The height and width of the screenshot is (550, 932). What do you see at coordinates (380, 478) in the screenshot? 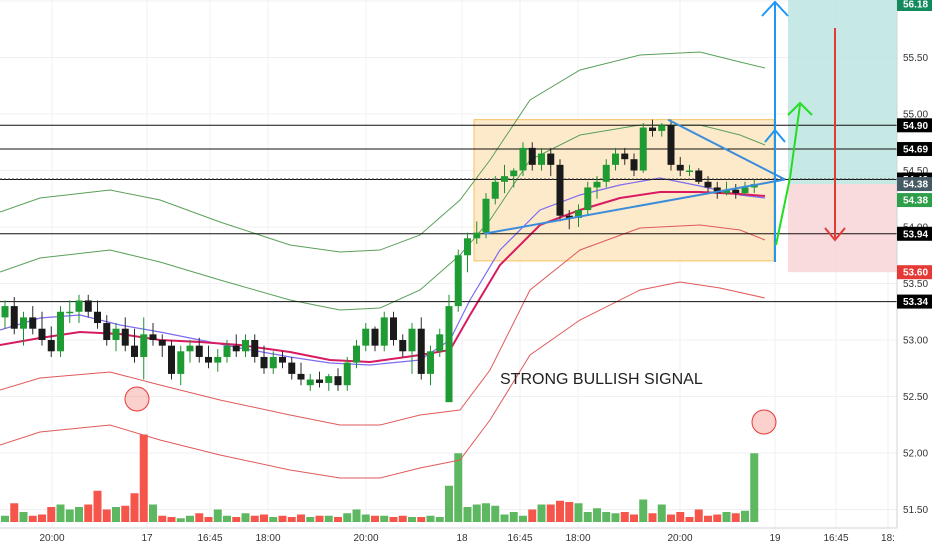
I see `volume-bars` at bounding box center [380, 478].